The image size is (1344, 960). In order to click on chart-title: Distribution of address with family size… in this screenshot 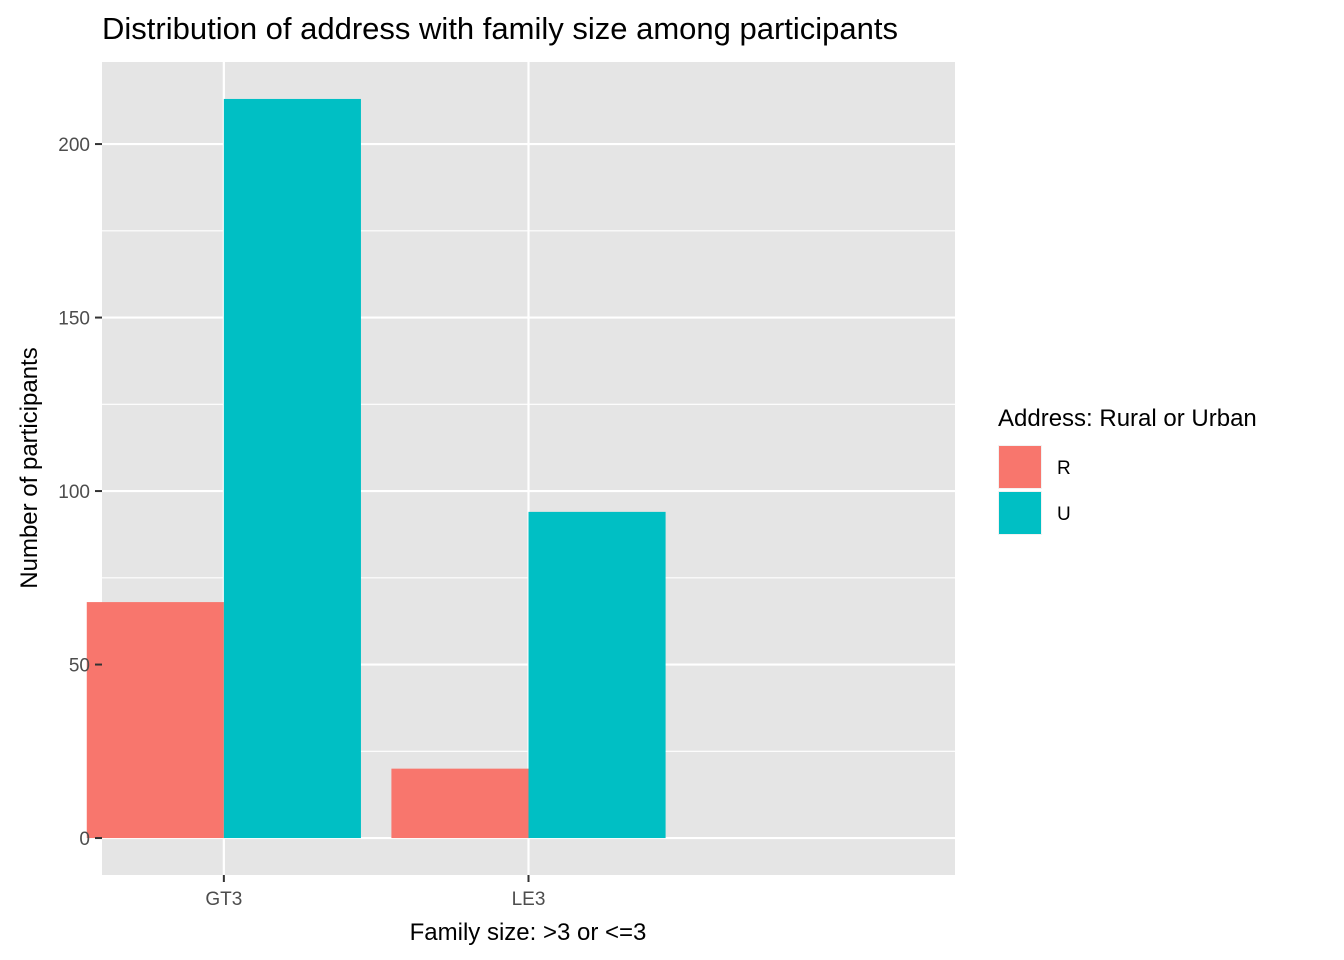, I will do `click(500, 28)`.